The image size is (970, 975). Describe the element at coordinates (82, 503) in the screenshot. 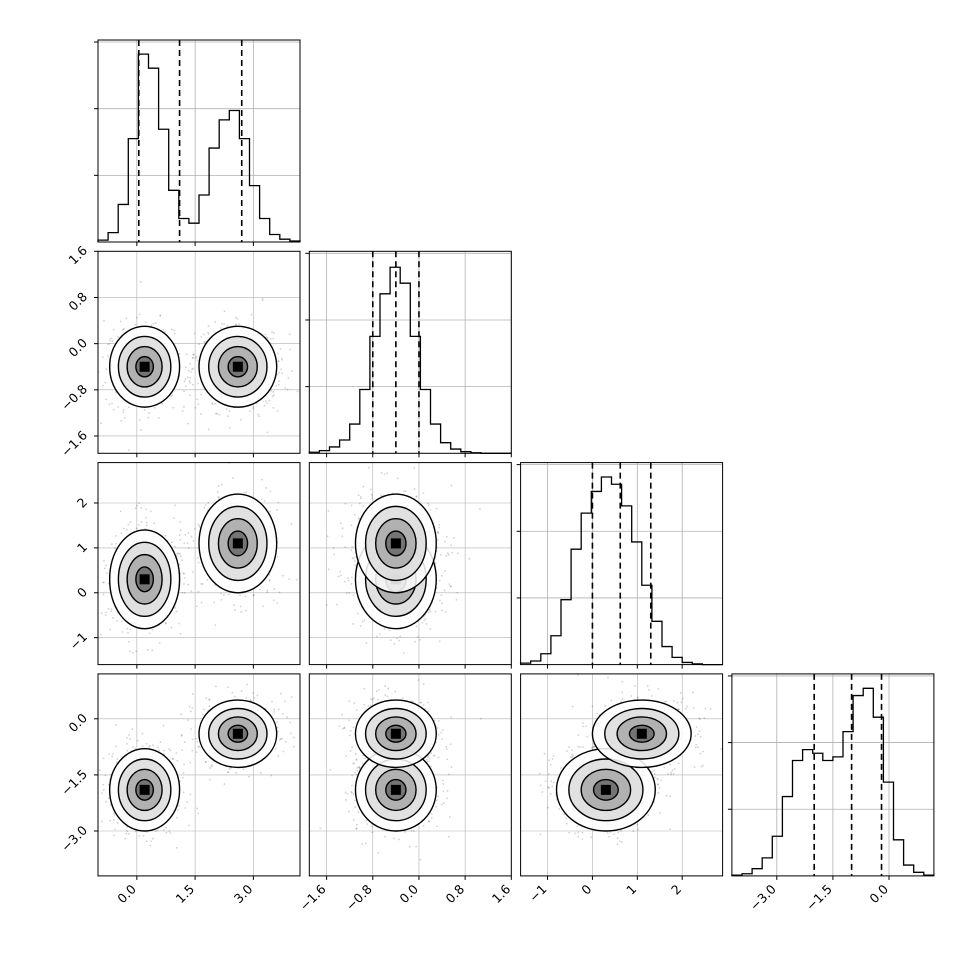

I see `y-tick-label: 2` at that location.